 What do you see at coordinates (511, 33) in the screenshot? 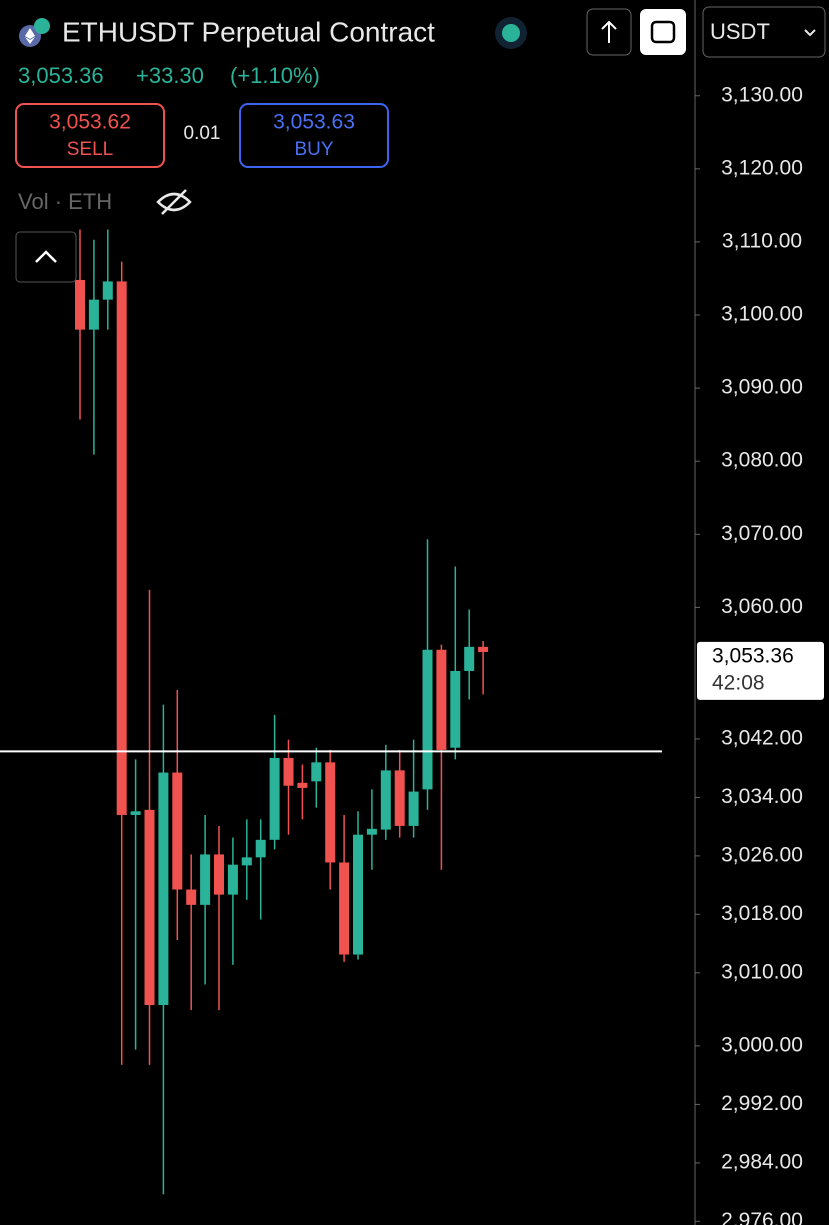
I see `status-dot` at bounding box center [511, 33].